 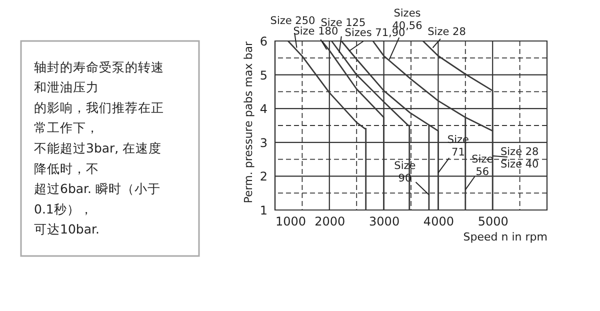 What do you see at coordinates (264, 143) in the screenshot?
I see `y-tick-label: 3` at bounding box center [264, 143].